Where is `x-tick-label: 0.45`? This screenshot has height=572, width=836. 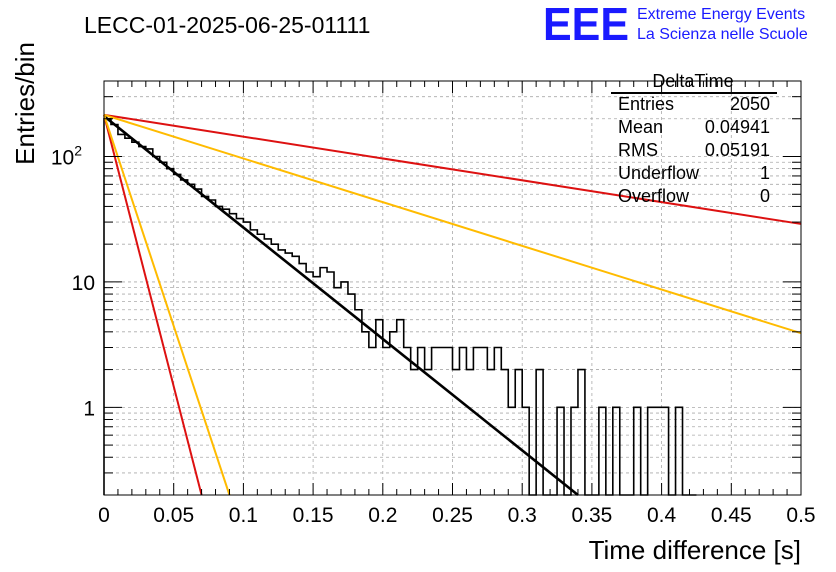
x-tick-label: 0.45 is located at coordinates (731, 515).